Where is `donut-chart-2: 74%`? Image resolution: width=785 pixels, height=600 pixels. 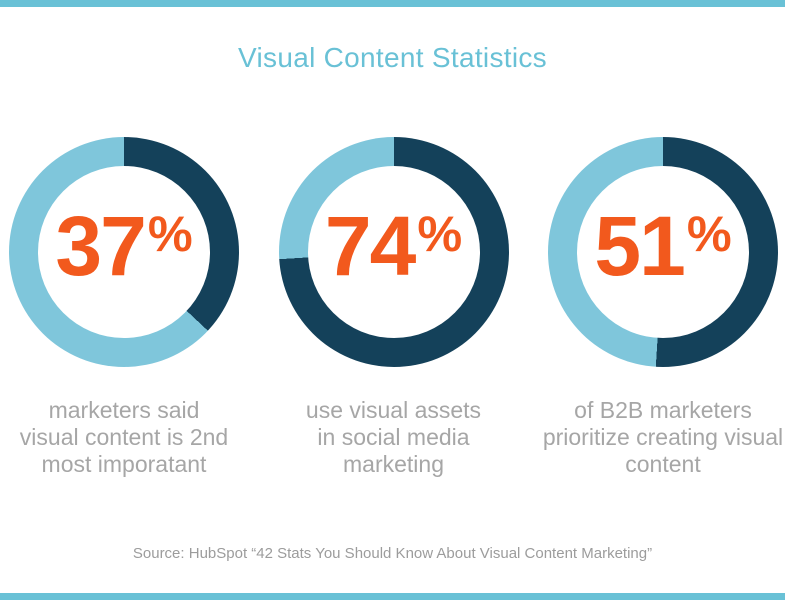 donut-chart-2: 74% is located at coordinates (393, 252).